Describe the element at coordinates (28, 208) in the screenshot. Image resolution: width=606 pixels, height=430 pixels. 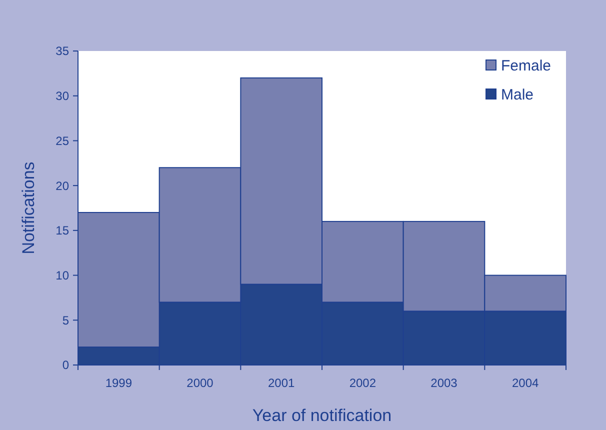
I see `y-axis-title: Notifications` at that location.